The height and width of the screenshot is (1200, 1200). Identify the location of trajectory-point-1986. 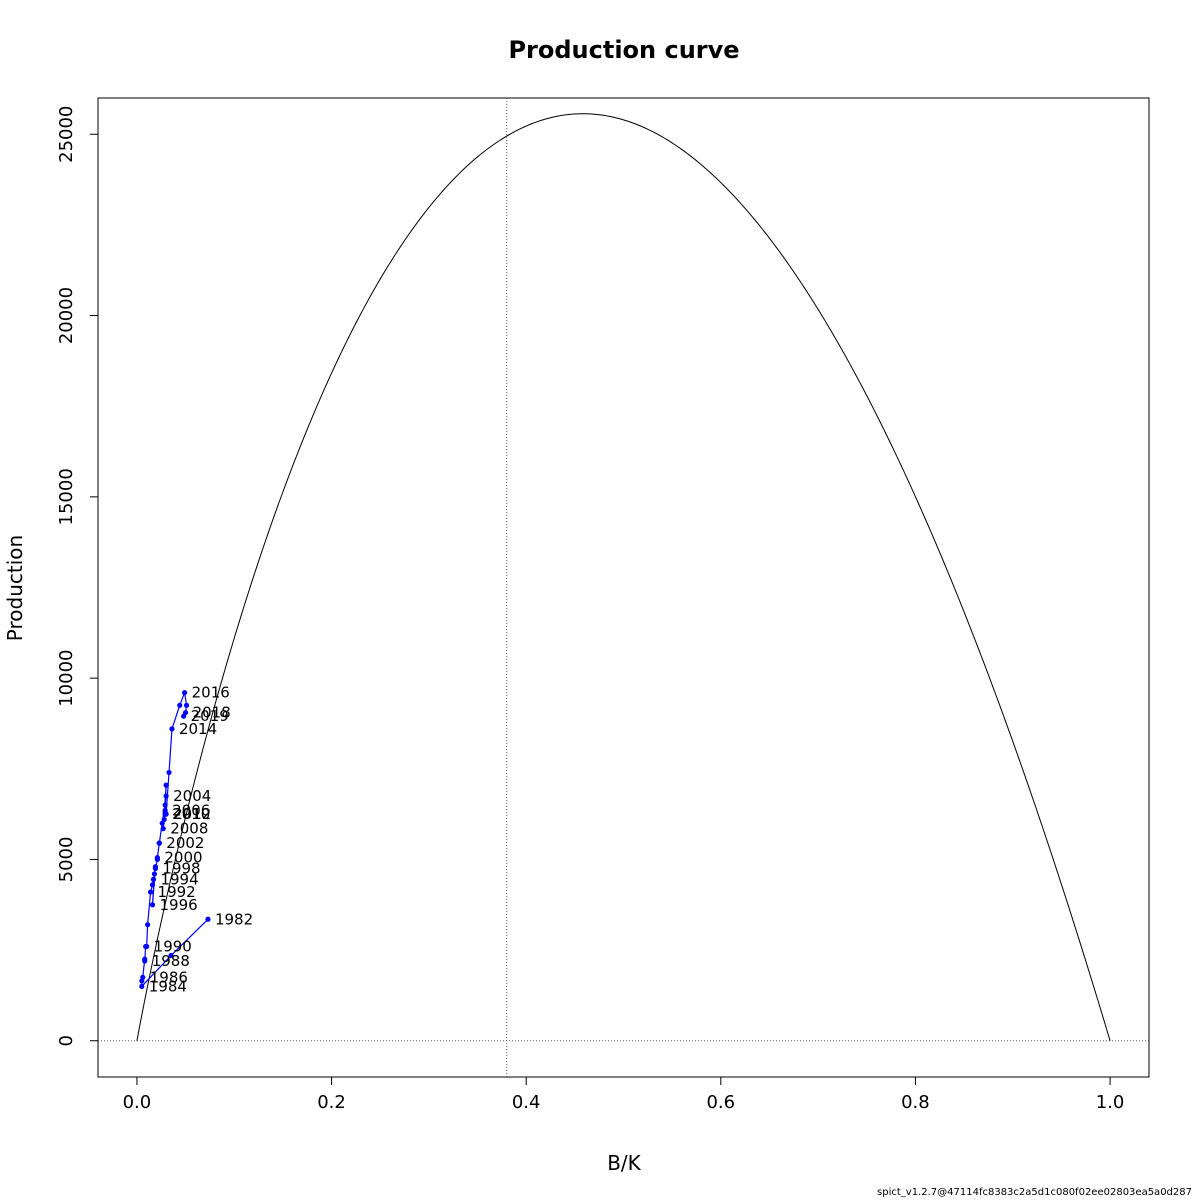
(143, 977).